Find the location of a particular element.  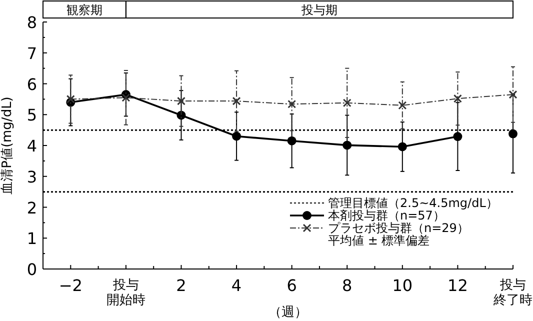

legend-label: 管理目標値（2.5~4.5mg/dL） is located at coordinates (413, 203).